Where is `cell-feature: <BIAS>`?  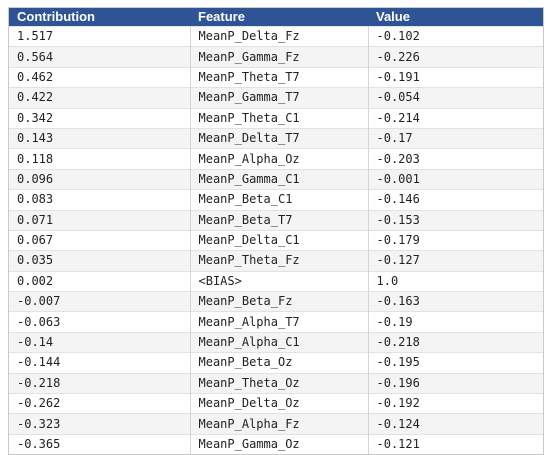 cell-feature: <BIAS> is located at coordinates (279, 281).